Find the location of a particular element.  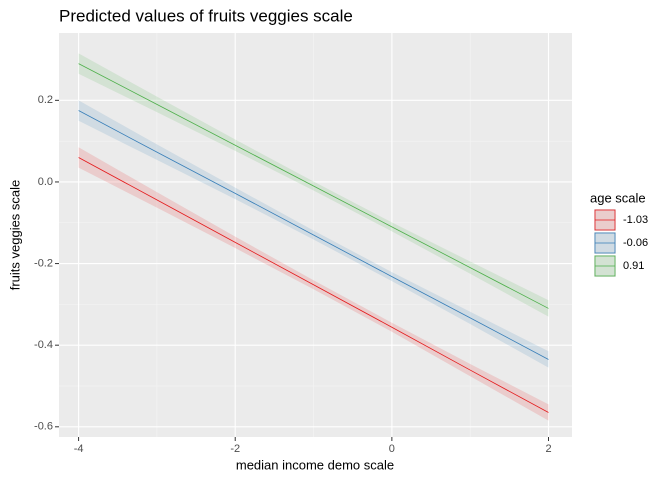

y-tick-label: -0.6 is located at coordinates (43, 427).